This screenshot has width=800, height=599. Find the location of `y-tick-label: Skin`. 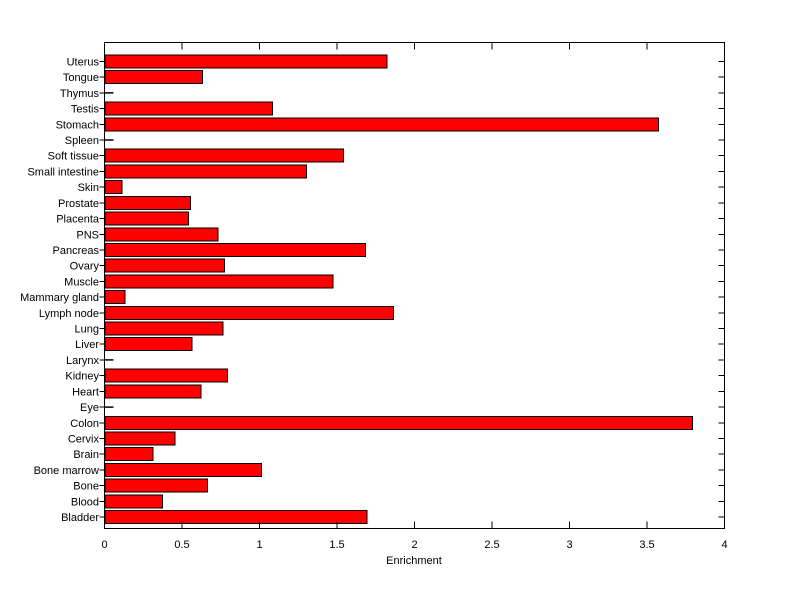

y-tick-label: Skin is located at coordinates (88, 188).